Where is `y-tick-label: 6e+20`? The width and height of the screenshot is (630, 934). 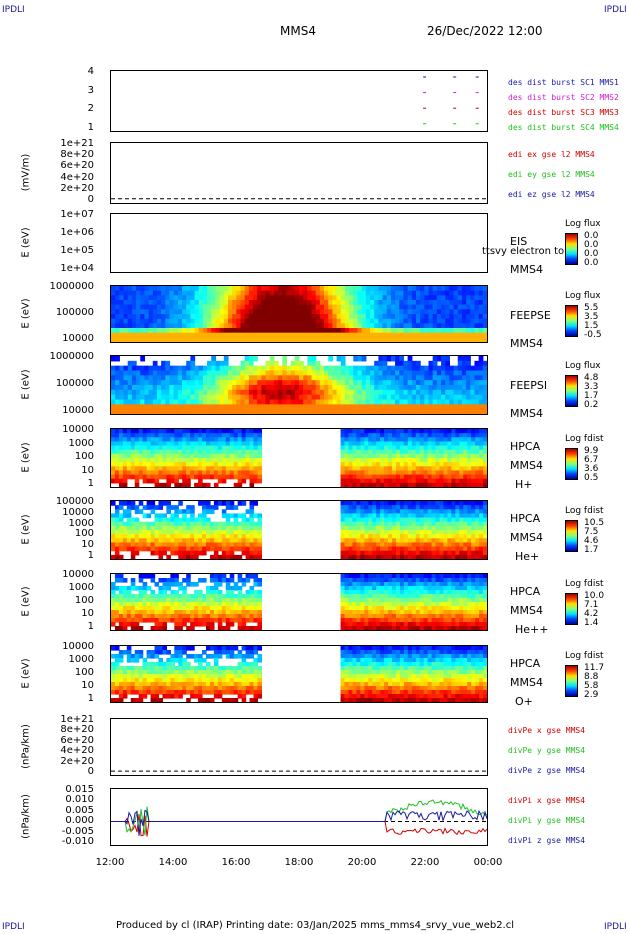 y-tick-label: 6e+20 is located at coordinates (77, 166).